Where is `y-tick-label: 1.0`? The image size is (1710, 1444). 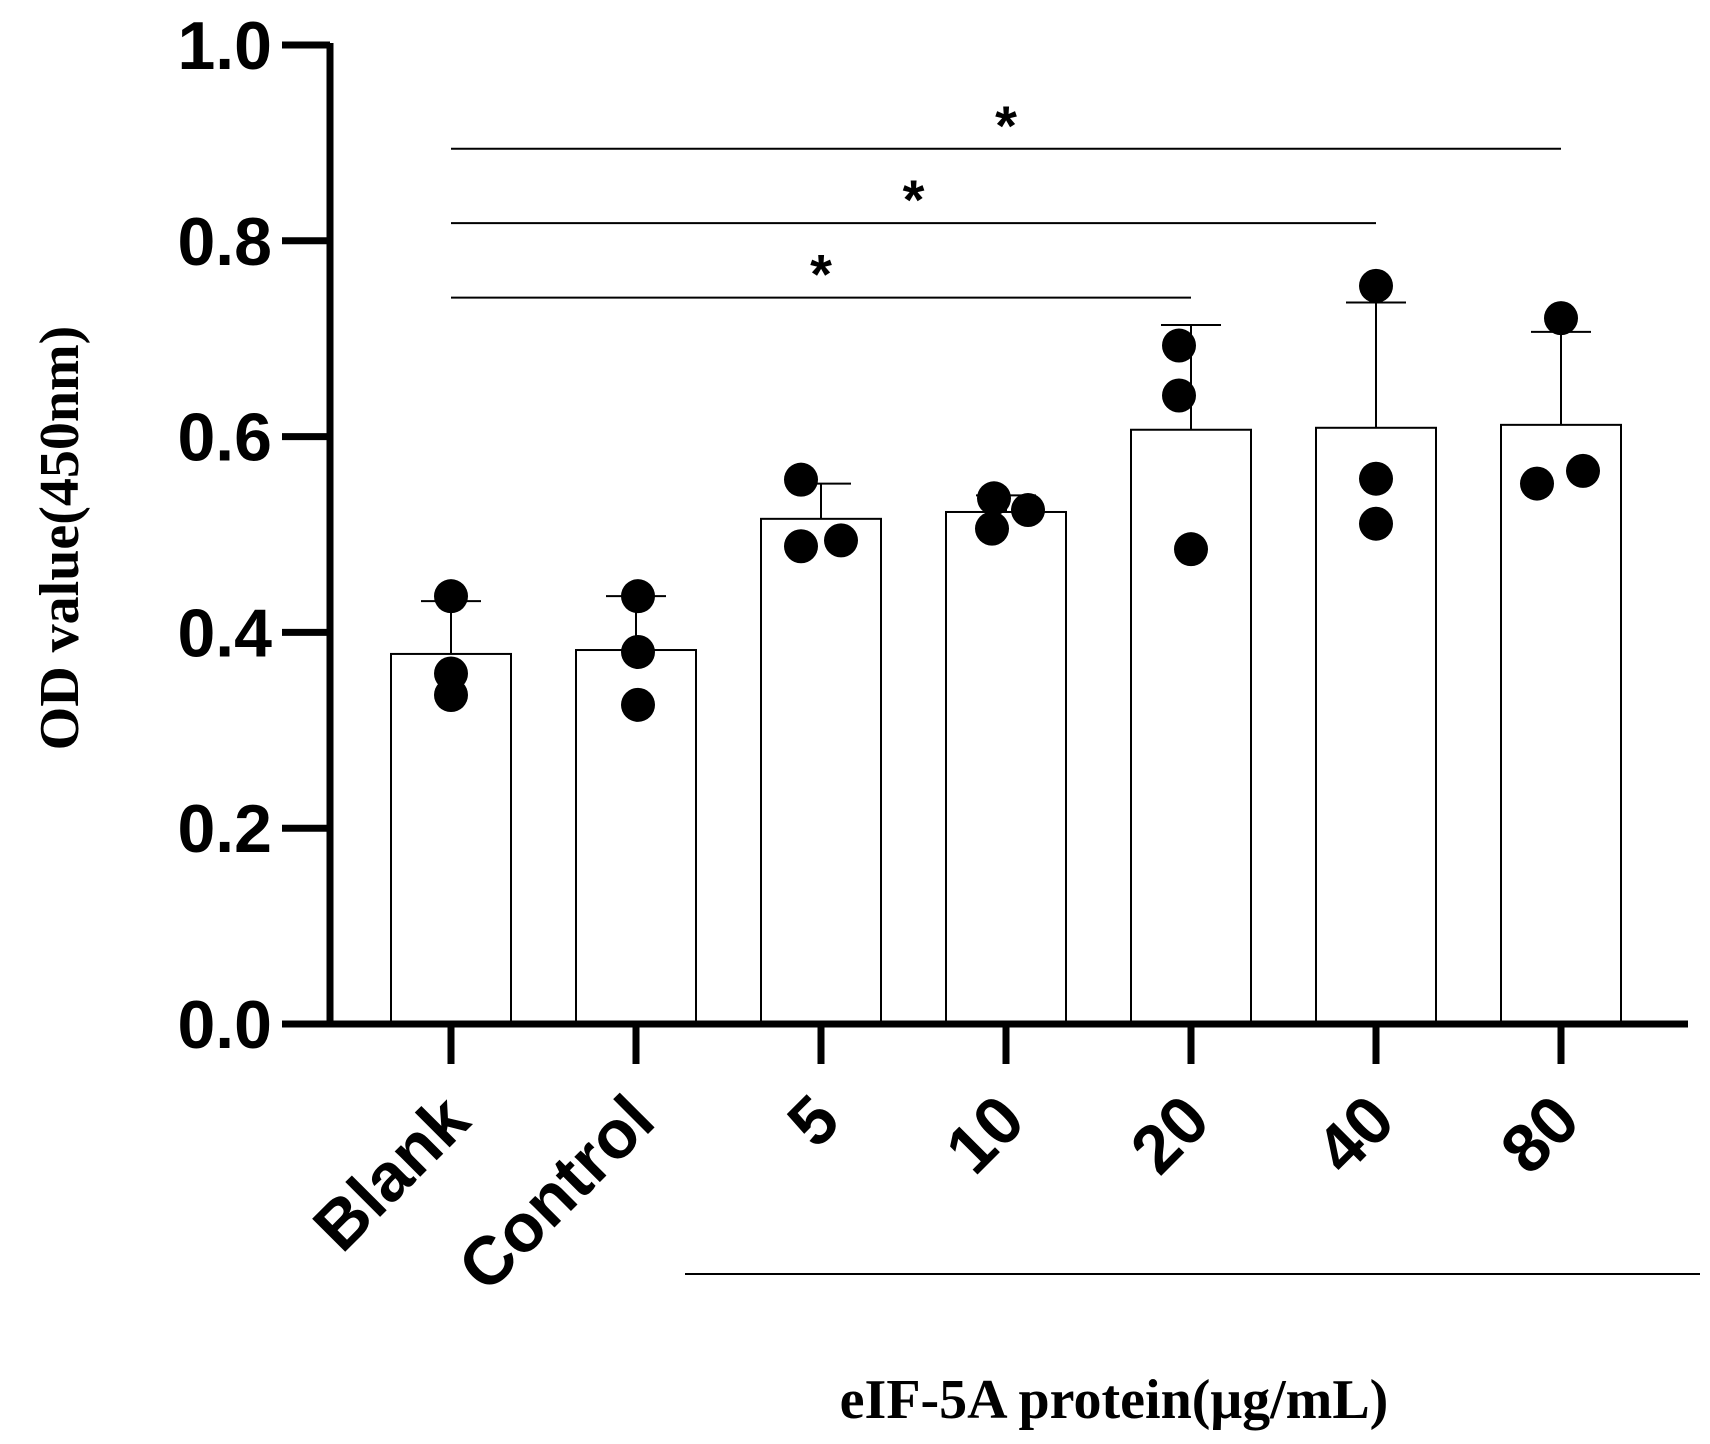
y-tick-label: 1.0 is located at coordinates (224, 46).